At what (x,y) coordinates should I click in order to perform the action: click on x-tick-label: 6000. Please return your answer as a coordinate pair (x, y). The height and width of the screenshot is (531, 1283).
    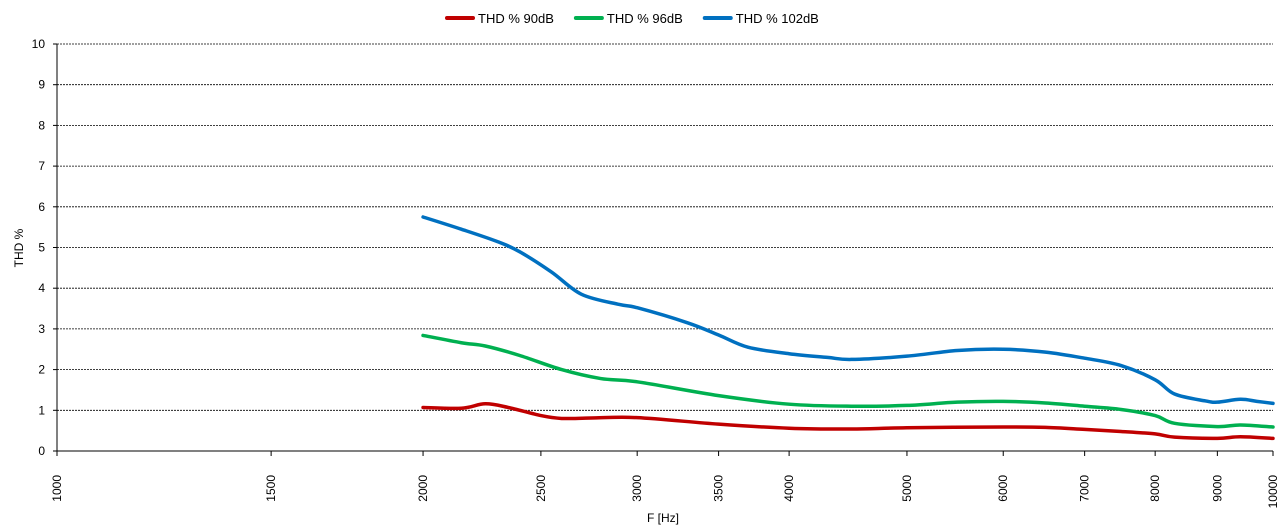
    Looking at the image, I should click on (1003, 488).